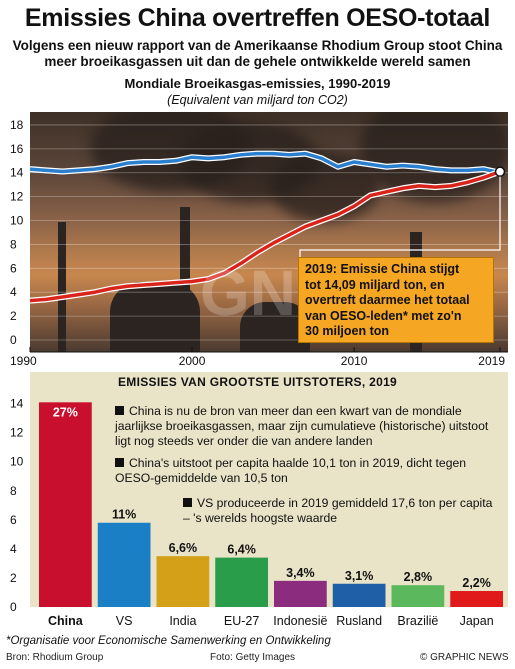 This screenshot has width=515, height=669. Describe the element at coordinates (300, 573) in the screenshot. I see `bar-data-label: 3,4%` at that location.